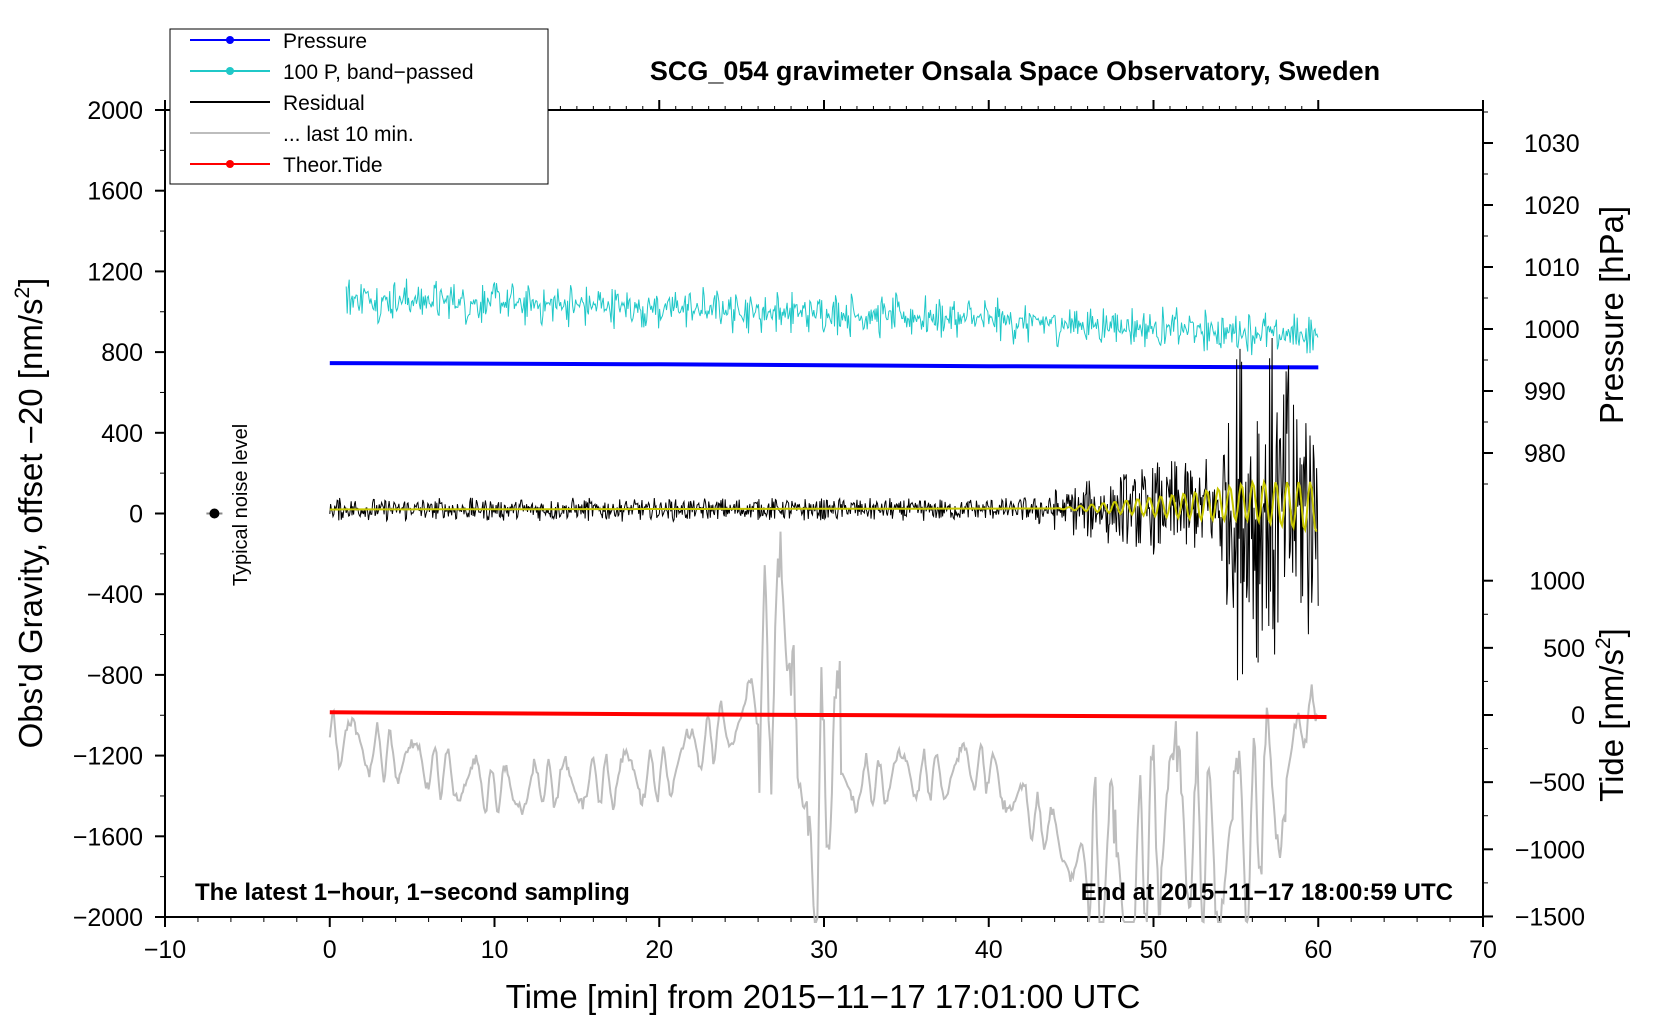 This screenshot has width=1660, height=1020. I want to click on pressure-tick-label: 980, so click(1545, 454).